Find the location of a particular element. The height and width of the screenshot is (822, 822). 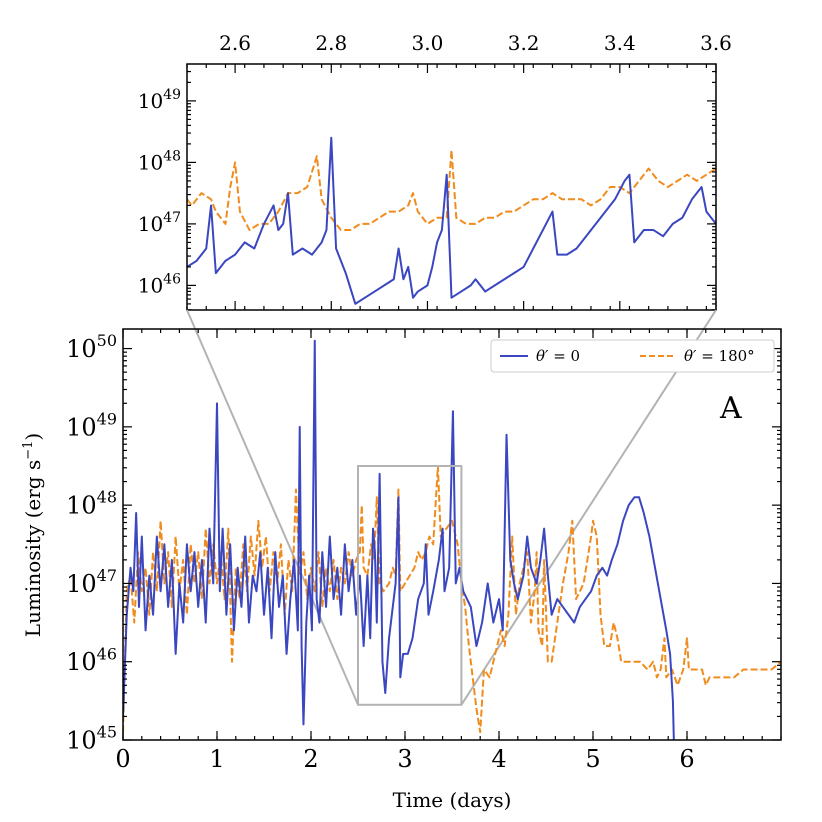

inset-series-theta180-line is located at coordinates (451, 190).